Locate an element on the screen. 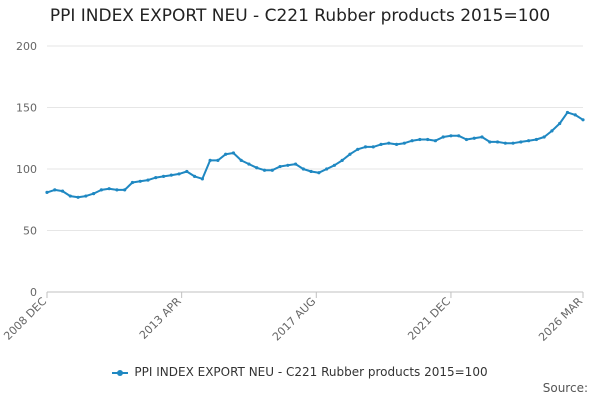 This screenshot has width=600, height=400. y-tick-label: 100 is located at coordinates (26, 169).